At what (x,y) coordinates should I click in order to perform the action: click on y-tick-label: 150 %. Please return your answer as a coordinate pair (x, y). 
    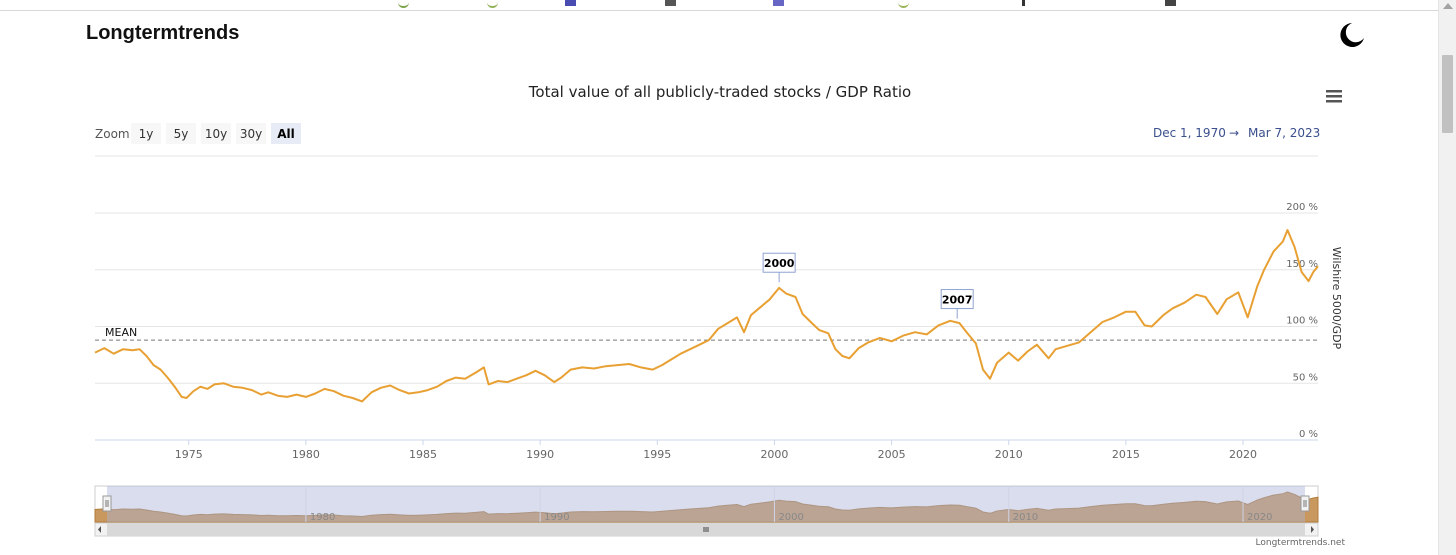
    Looking at the image, I should click on (1302, 264).